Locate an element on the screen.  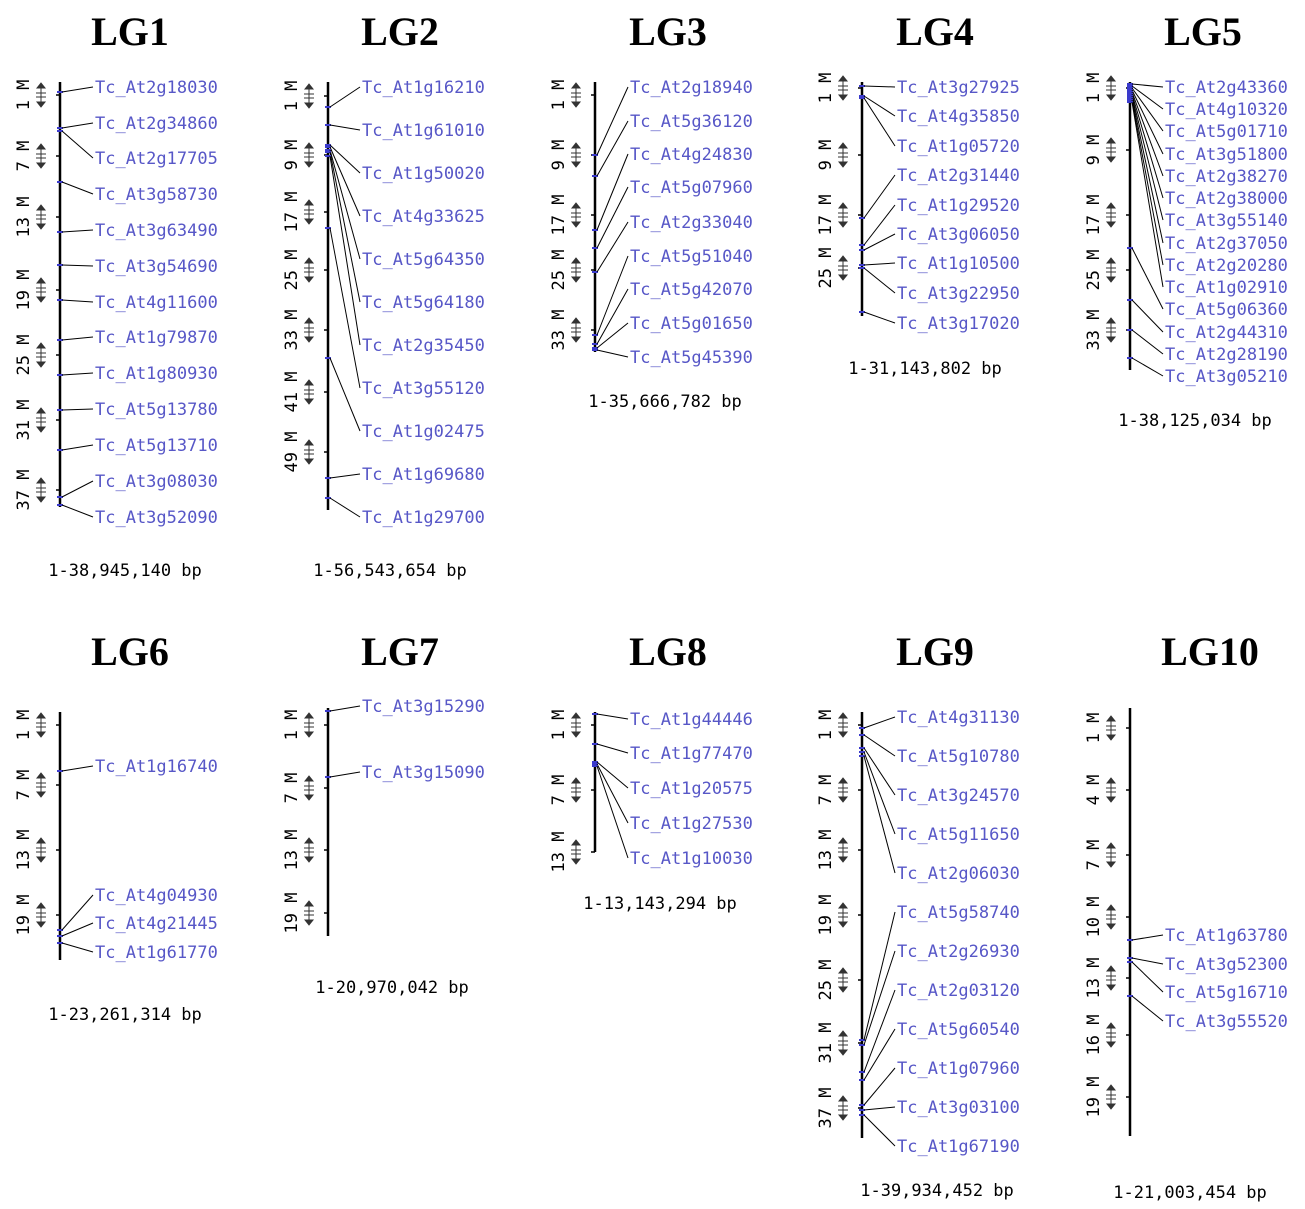
gene-marker-label: Tc_At5g64350 is located at coordinates (423, 260).